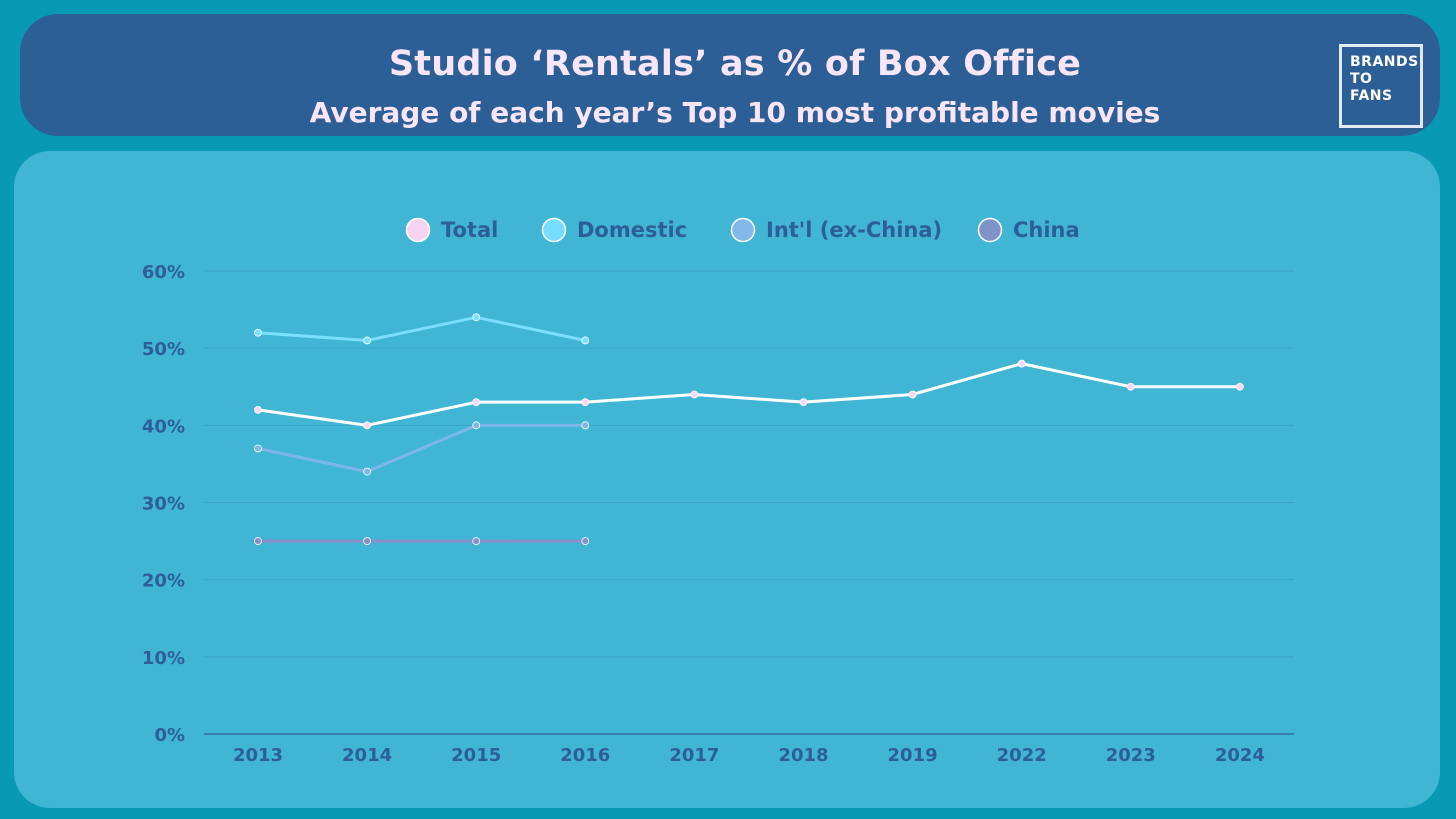 Image resolution: width=1456 pixels, height=819 pixels. What do you see at coordinates (1131, 755) in the screenshot?
I see `x-tick-label: 2023` at bounding box center [1131, 755].